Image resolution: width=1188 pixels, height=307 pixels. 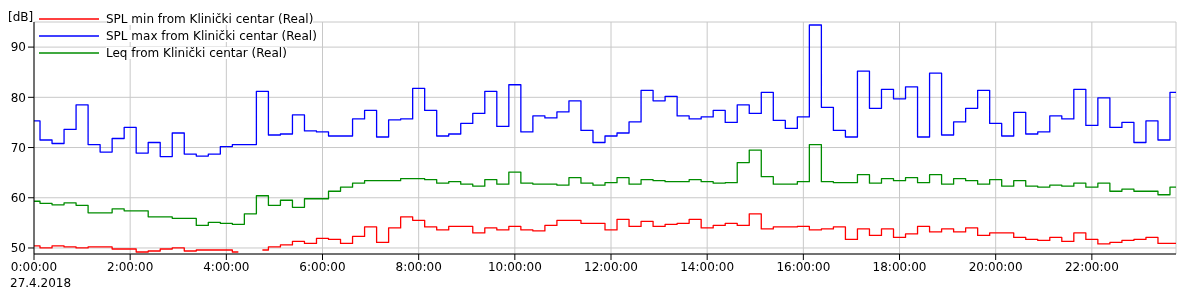 What do you see at coordinates (18, 47) in the screenshot?
I see `y-tick-label: 90` at bounding box center [18, 47].